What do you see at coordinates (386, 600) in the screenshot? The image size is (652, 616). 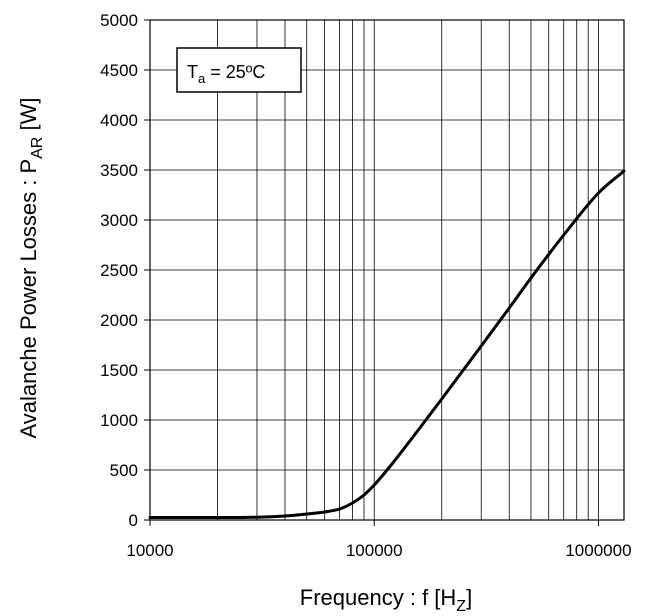 I see `x-axis-title: Frequency : f [HZ]` at bounding box center [386, 600].